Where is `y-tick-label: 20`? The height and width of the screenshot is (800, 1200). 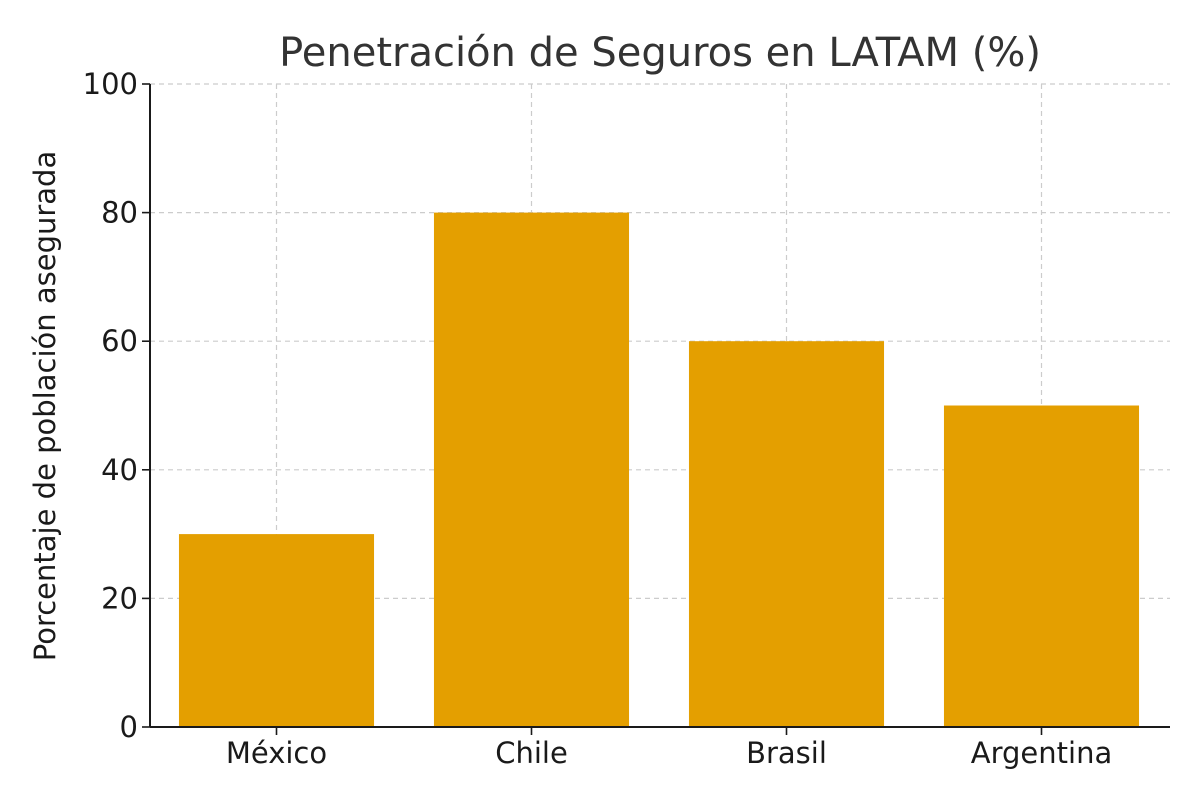 y-tick-label: 20 is located at coordinates (119, 598).